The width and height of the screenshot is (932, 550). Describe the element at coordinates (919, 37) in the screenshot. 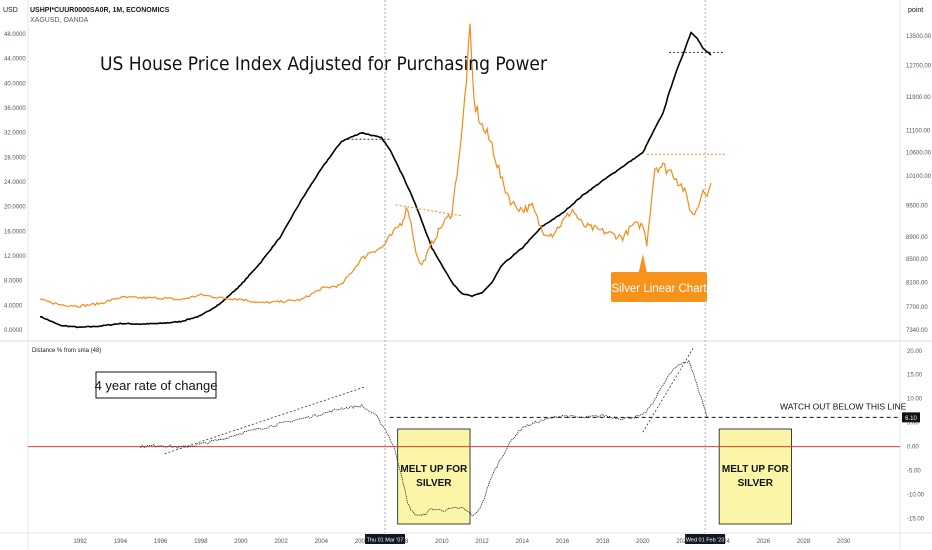

I see `right-axis-tick-label: 13500.00` at that location.